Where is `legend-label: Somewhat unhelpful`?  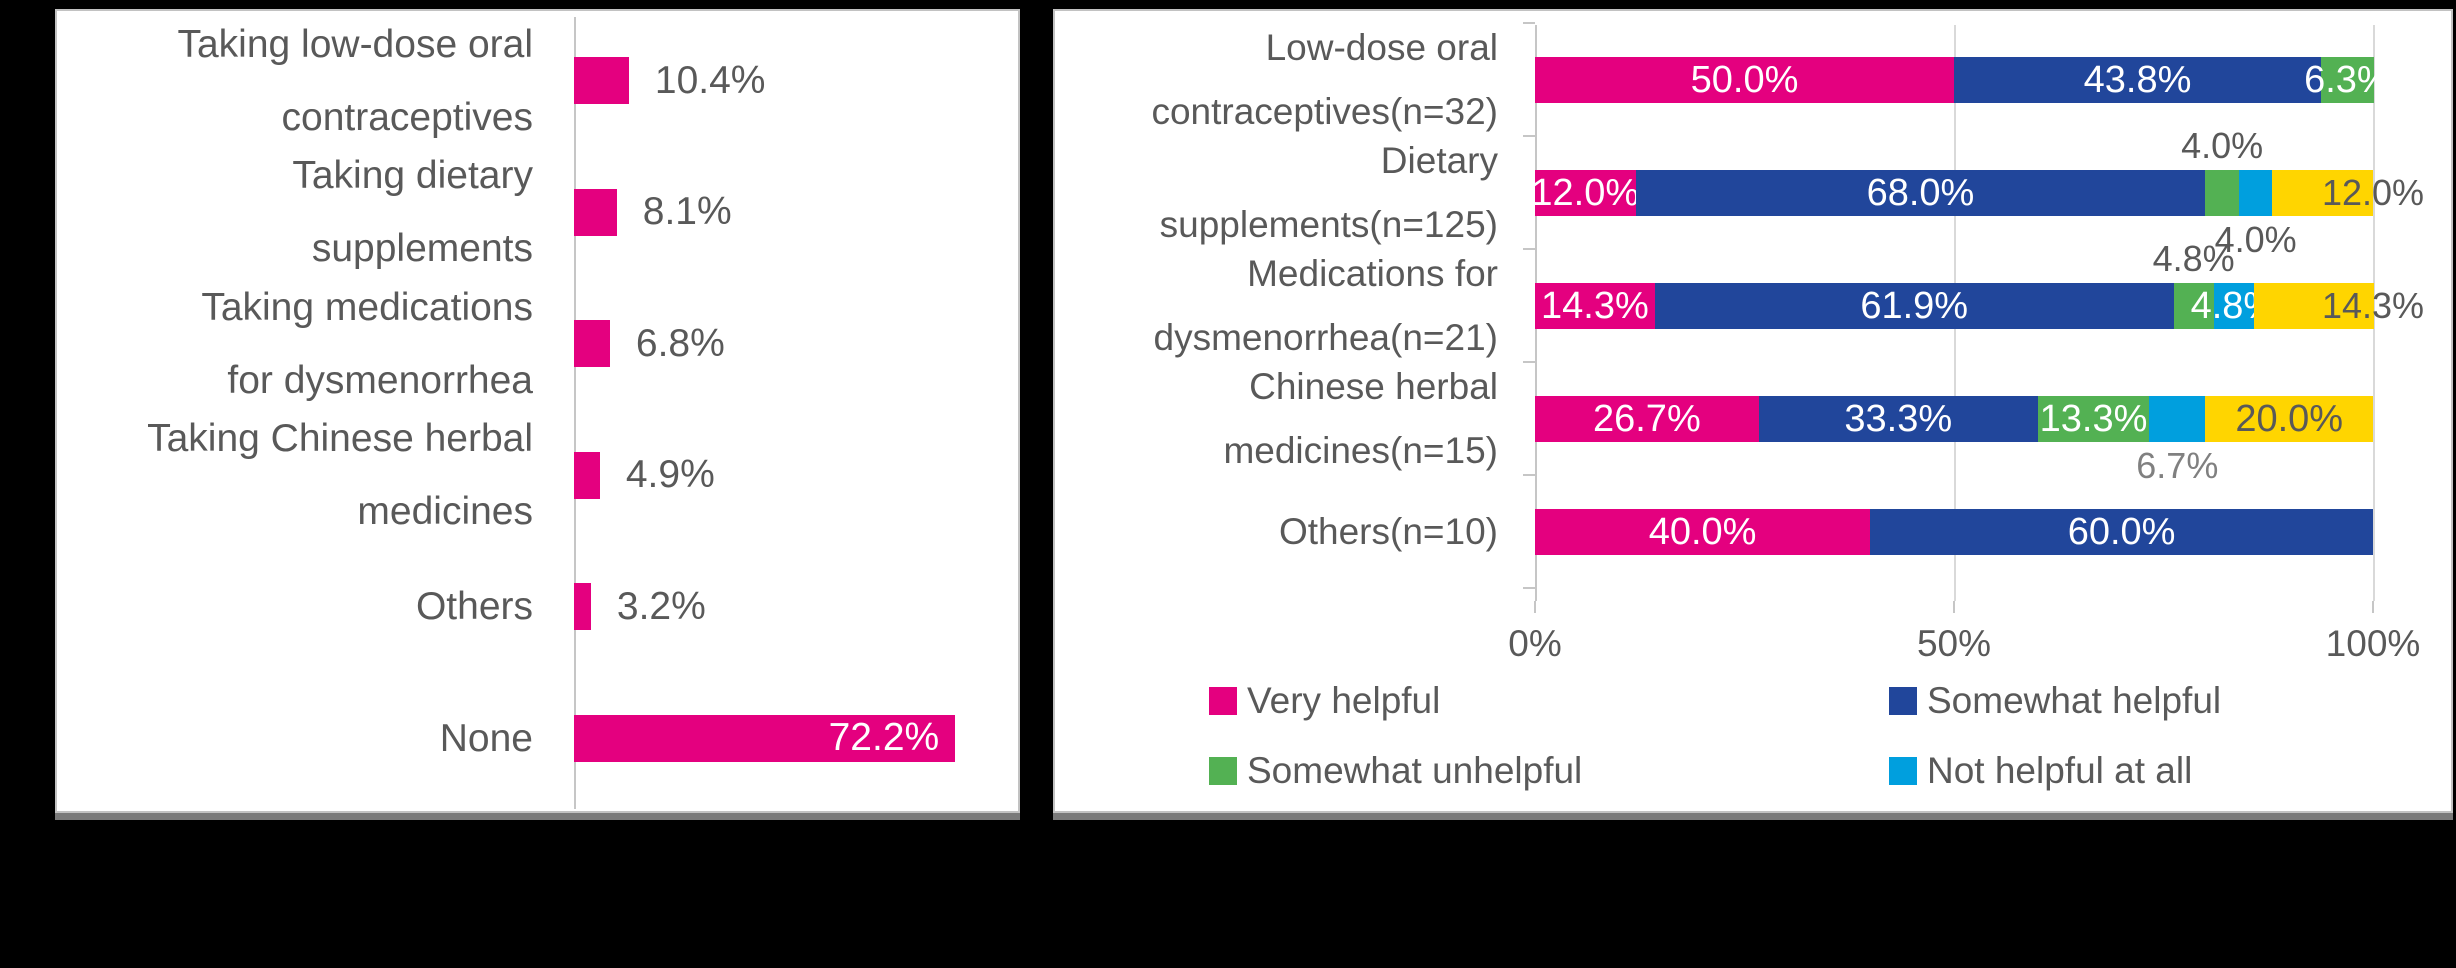
legend-label: Somewhat unhelpful is located at coordinates (1415, 770).